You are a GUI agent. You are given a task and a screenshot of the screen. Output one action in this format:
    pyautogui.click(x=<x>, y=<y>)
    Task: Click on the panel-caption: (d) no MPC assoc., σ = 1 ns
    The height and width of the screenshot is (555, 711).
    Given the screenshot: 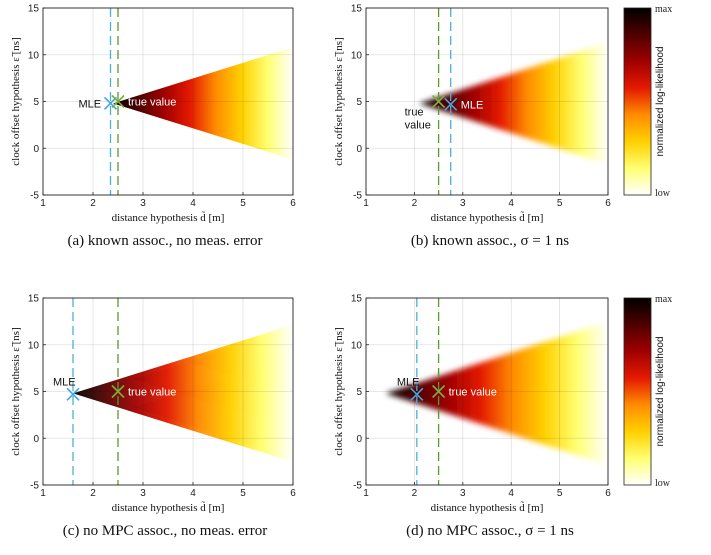 What is the action you would take?
    pyautogui.click(x=490, y=531)
    